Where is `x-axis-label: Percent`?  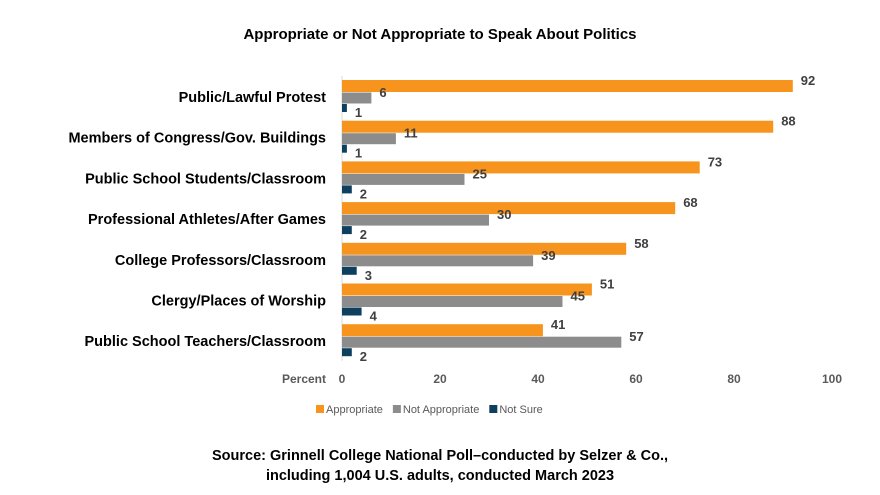
x-axis-label: Percent is located at coordinates (304, 379).